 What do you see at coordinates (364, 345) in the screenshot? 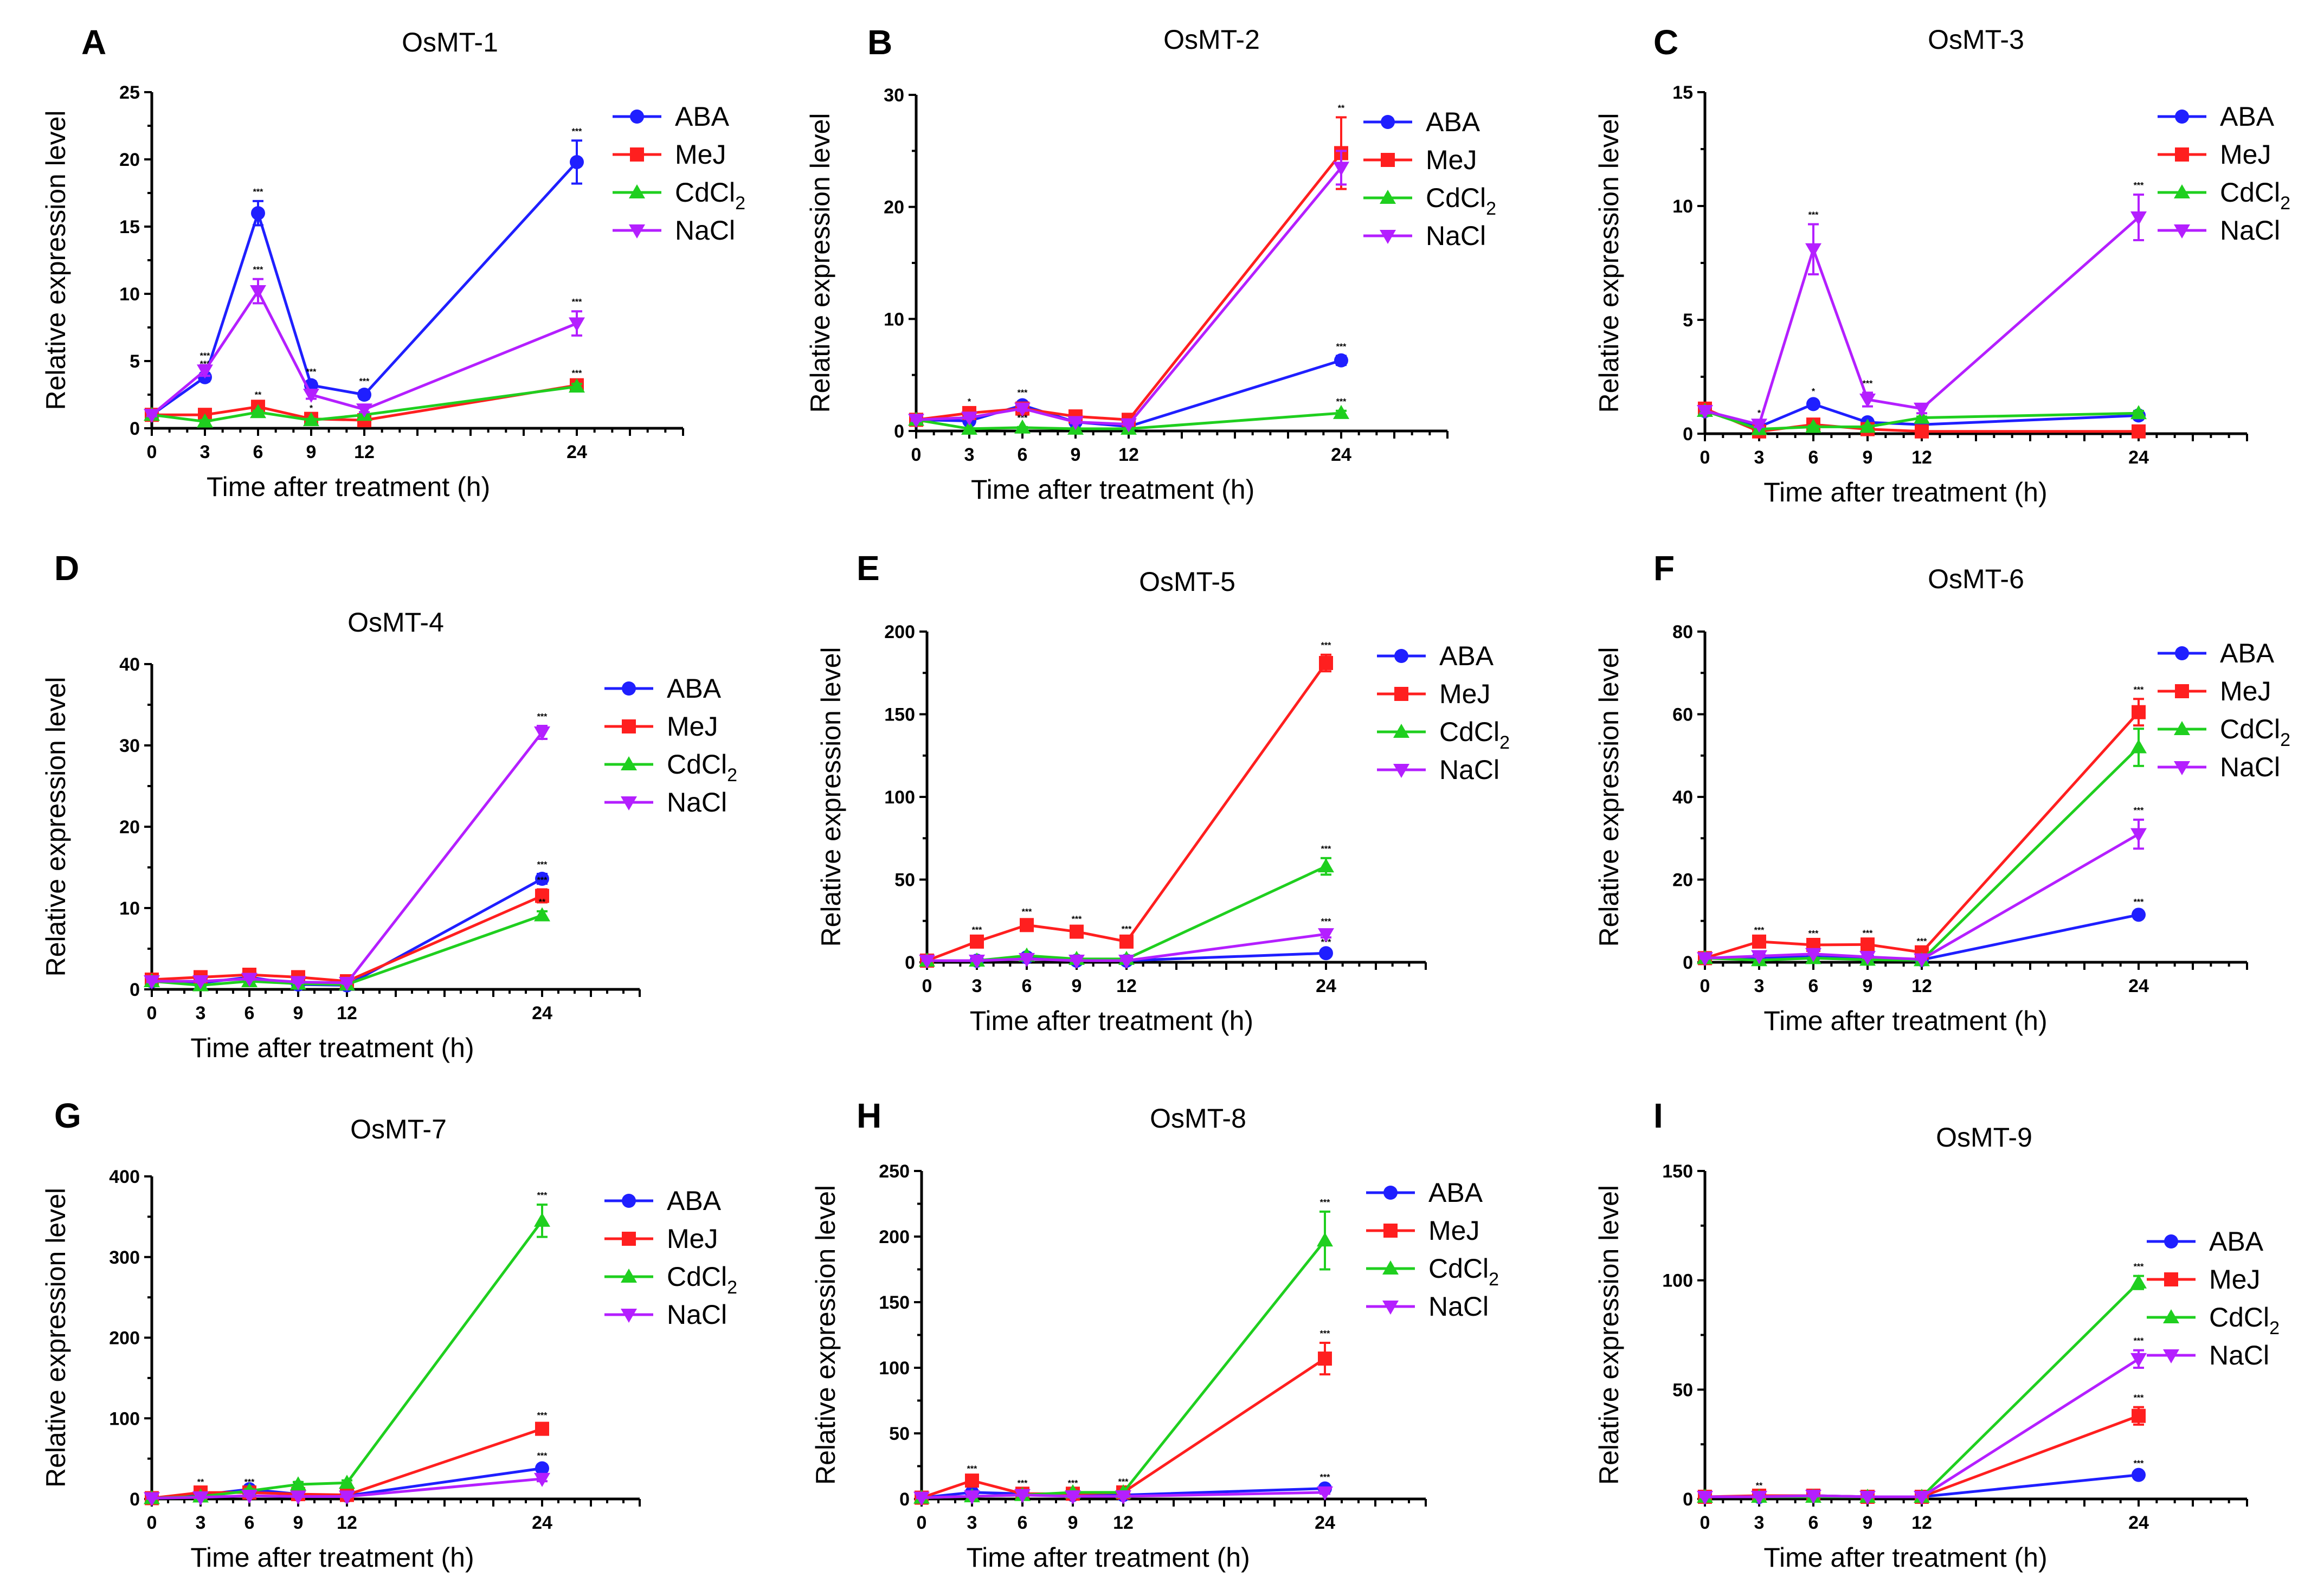
I see `series-NaCl: *** *** ***` at bounding box center [364, 345].